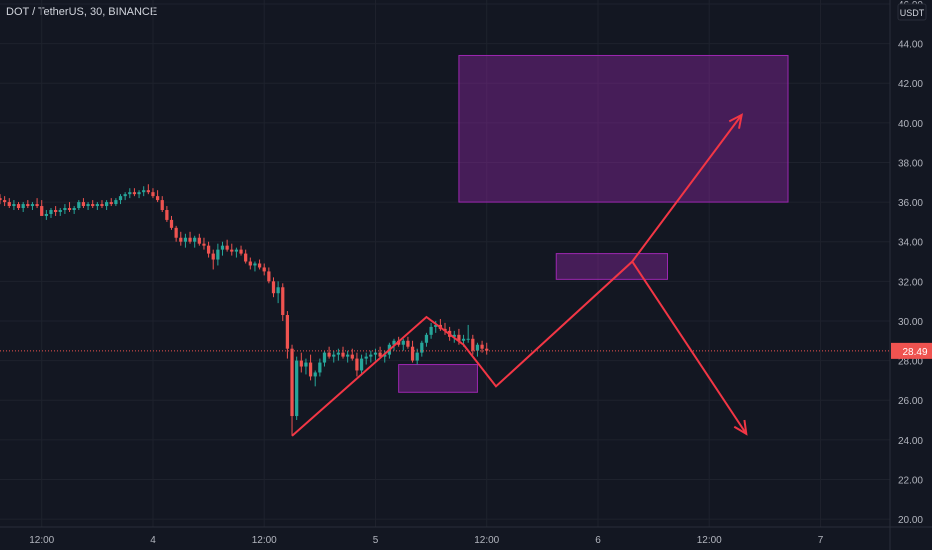  I want to click on x-tick-label: 4, so click(153, 540).